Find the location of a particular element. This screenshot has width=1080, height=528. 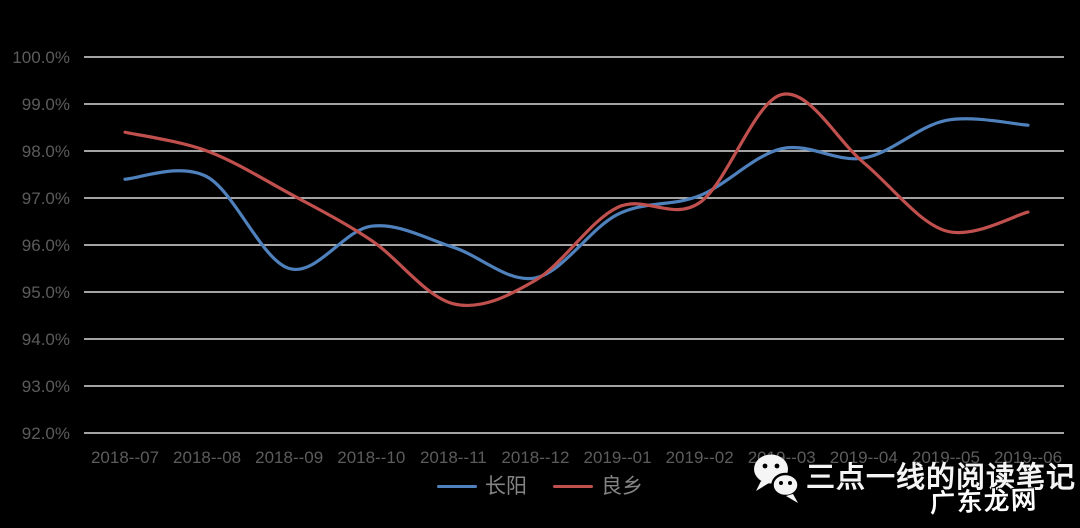

x-tick-label: 2019--05 is located at coordinates (946, 457).